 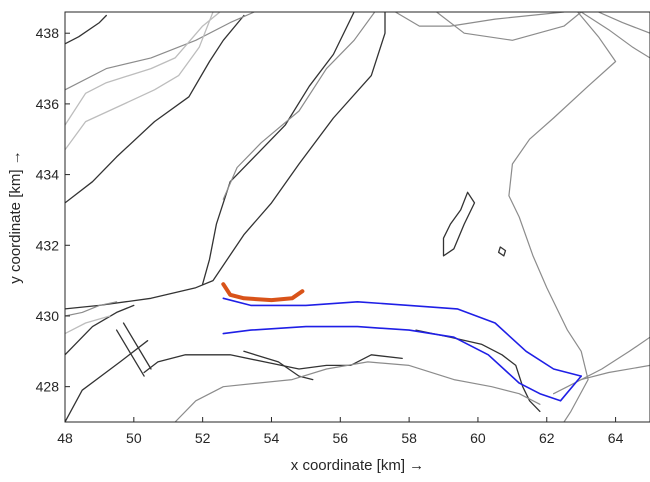 I want to click on y-tick-label-432: 432, so click(x=48, y=245).